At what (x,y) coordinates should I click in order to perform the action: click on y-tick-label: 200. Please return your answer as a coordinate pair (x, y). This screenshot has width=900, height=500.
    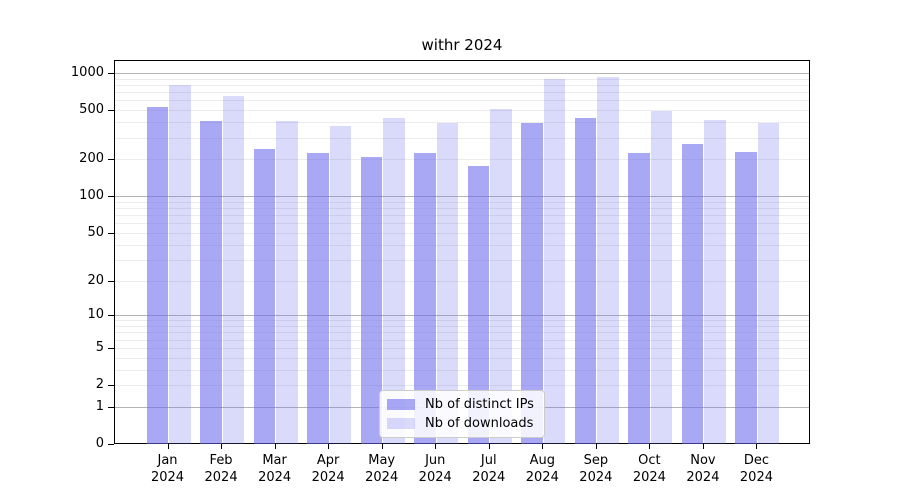
    Looking at the image, I should click on (91, 159).